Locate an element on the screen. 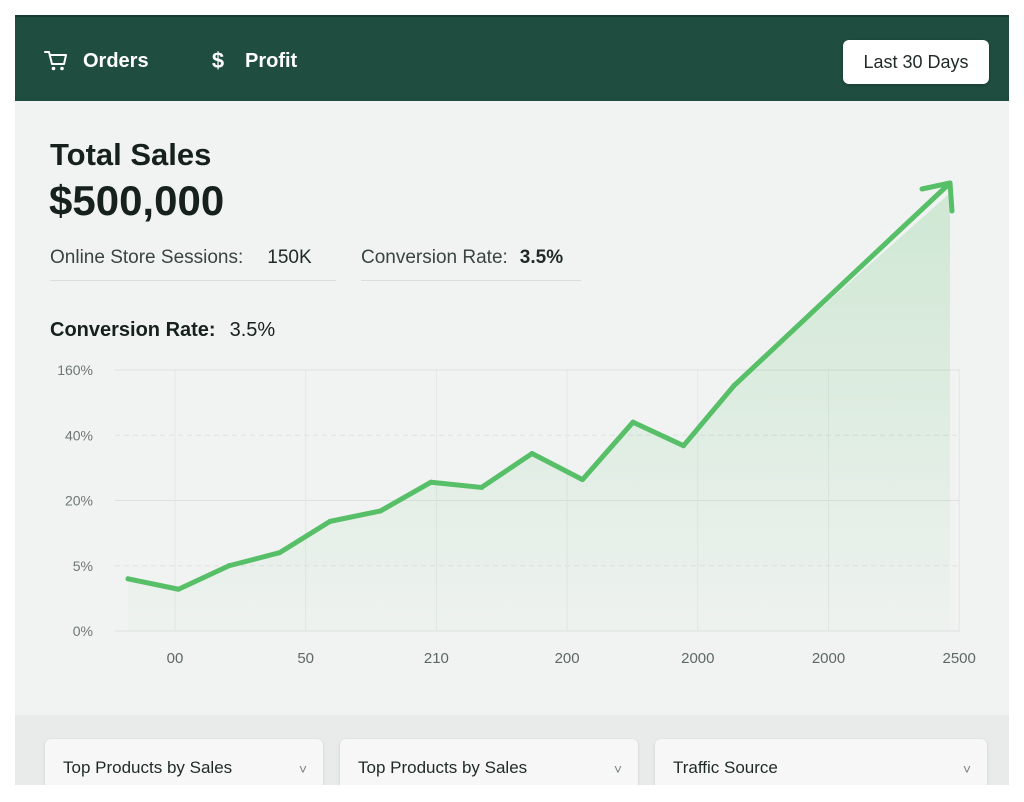 The height and width of the screenshot is (802, 1024). top-nav-bar: Orders $ Profit Last 30 Days is located at coordinates (512, 58).